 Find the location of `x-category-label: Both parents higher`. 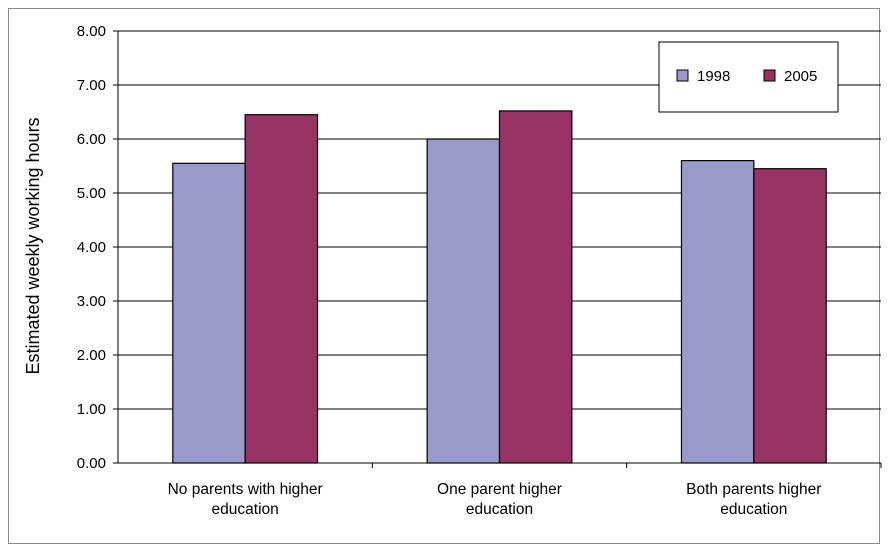

x-category-label: Both parents higher is located at coordinates (753, 489).